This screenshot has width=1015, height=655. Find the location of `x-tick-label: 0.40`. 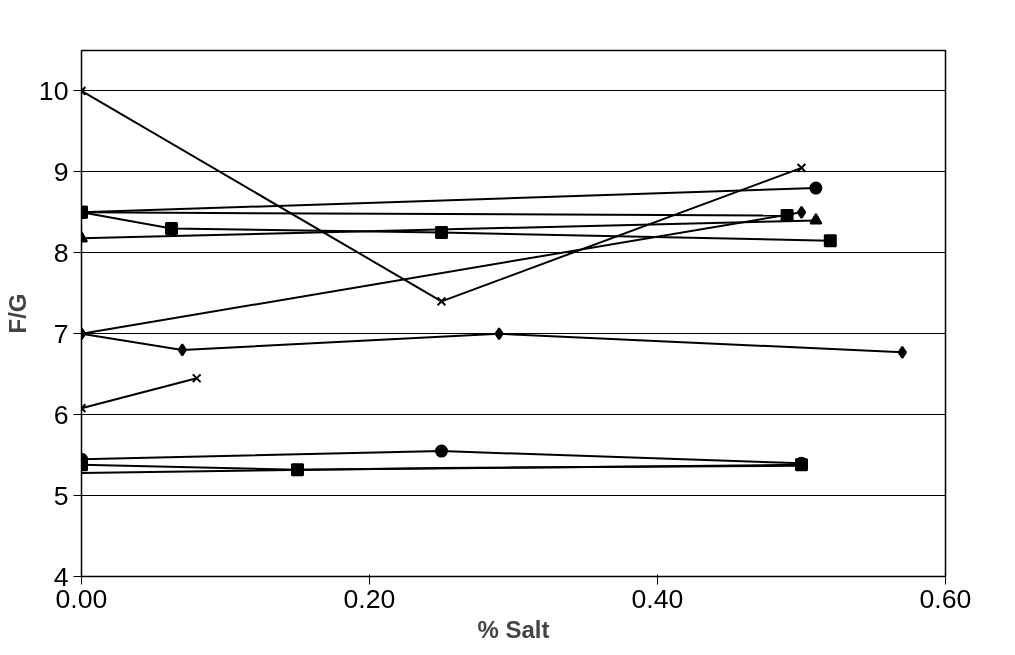

x-tick-label: 0.40 is located at coordinates (657, 598).